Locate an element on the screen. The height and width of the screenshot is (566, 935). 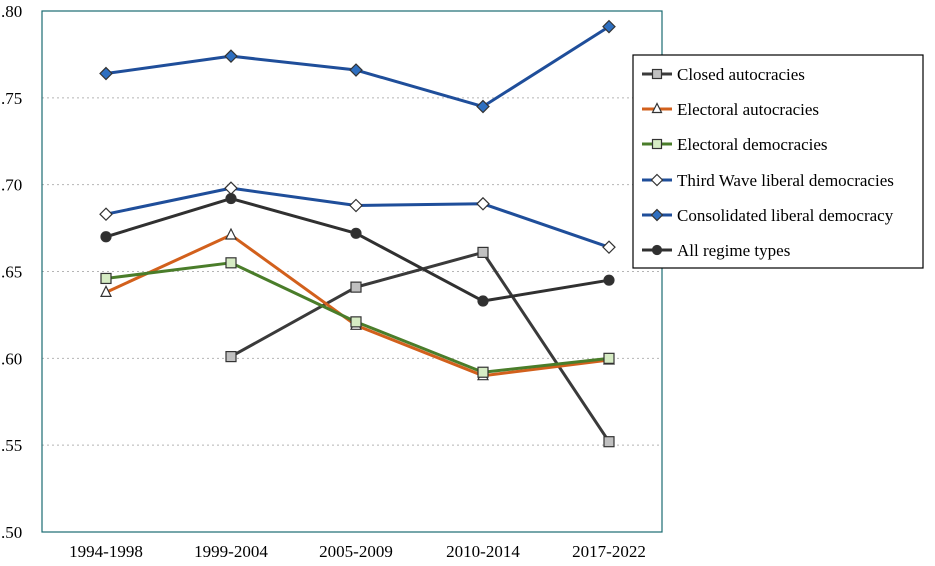
y-tick-label: .65 is located at coordinates (11, 272).